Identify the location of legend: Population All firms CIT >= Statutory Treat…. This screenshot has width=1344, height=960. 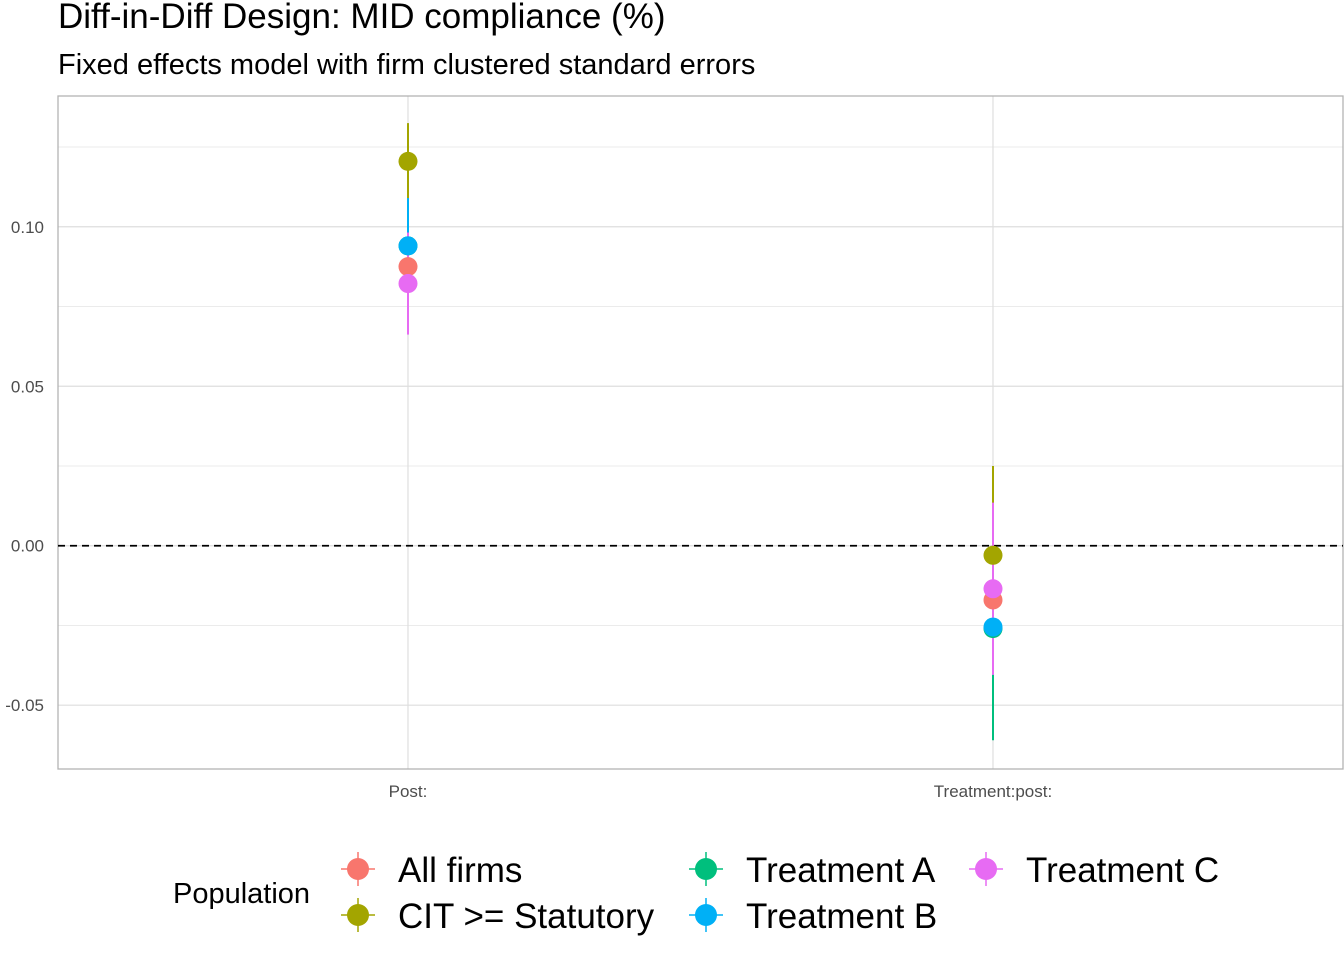
(696, 893).